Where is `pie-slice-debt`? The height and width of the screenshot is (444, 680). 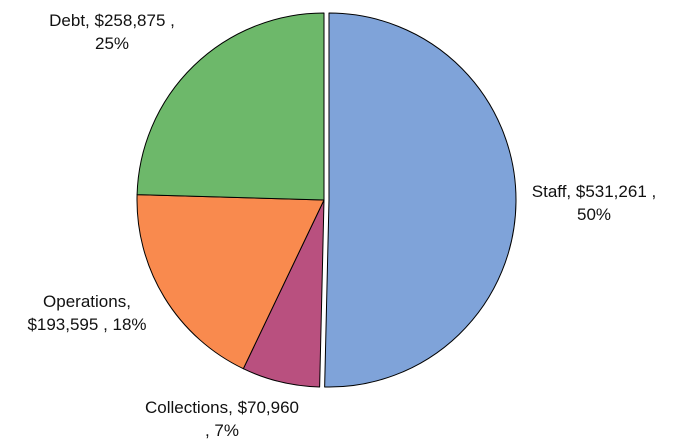 pie-slice-debt is located at coordinates (230, 106).